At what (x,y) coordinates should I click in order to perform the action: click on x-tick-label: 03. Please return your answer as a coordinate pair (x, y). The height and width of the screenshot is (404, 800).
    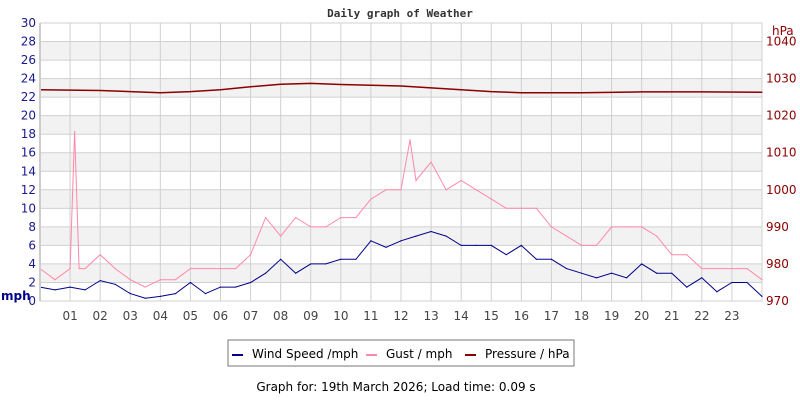
    Looking at the image, I should click on (130, 316).